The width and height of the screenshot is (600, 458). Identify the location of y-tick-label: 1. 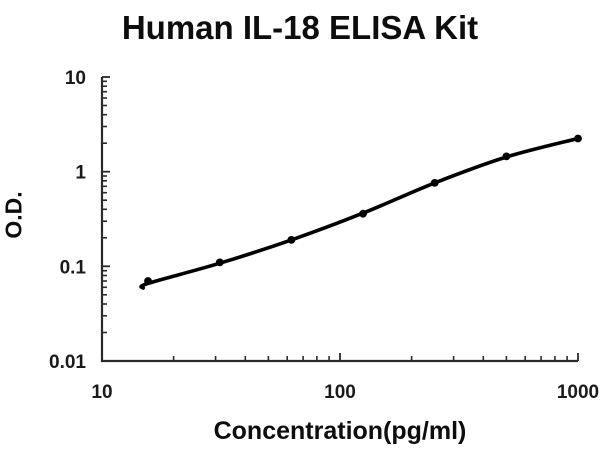
(80, 173).